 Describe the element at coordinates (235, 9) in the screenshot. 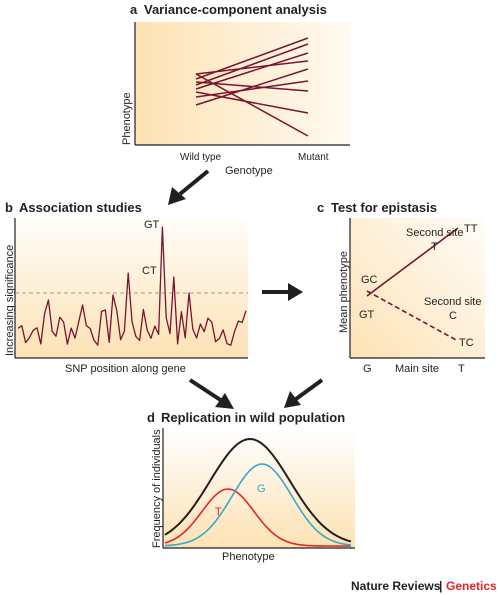

I see `panel-a-title: Variance-component analysis` at that location.